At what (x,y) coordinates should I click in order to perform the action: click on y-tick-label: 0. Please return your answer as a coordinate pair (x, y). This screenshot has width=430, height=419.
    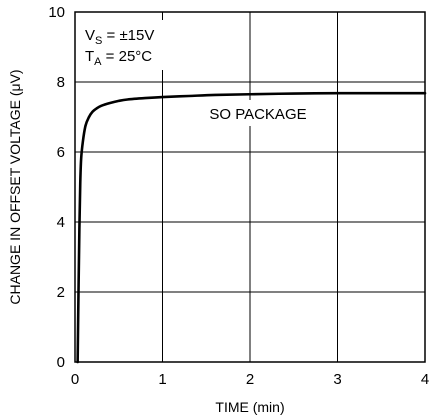
    Looking at the image, I should click on (61, 362).